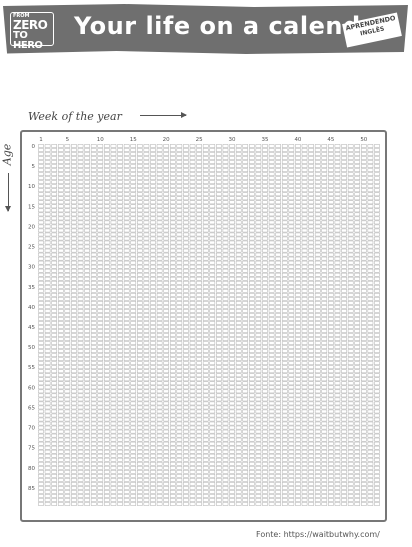 The height and width of the screenshot is (547, 412). Describe the element at coordinates (75, 116) in the screenshot. I see `x-axis-label: Week of the year` at that location.